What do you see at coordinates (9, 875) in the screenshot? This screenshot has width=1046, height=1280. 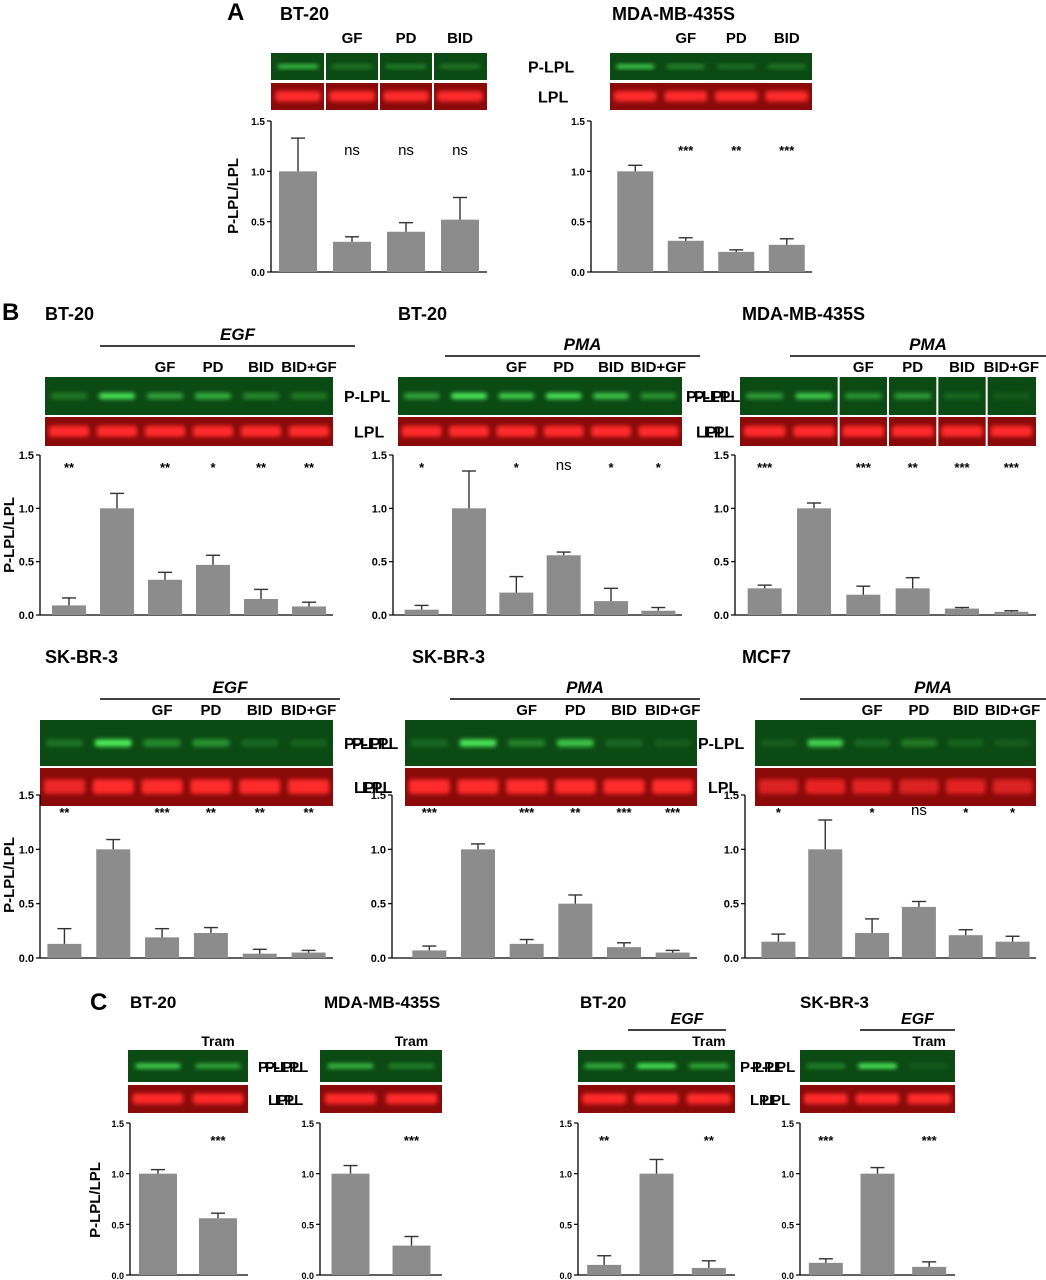 I see `y-axis-label: P-LPL/LPL` at bounding box center [9, 875].